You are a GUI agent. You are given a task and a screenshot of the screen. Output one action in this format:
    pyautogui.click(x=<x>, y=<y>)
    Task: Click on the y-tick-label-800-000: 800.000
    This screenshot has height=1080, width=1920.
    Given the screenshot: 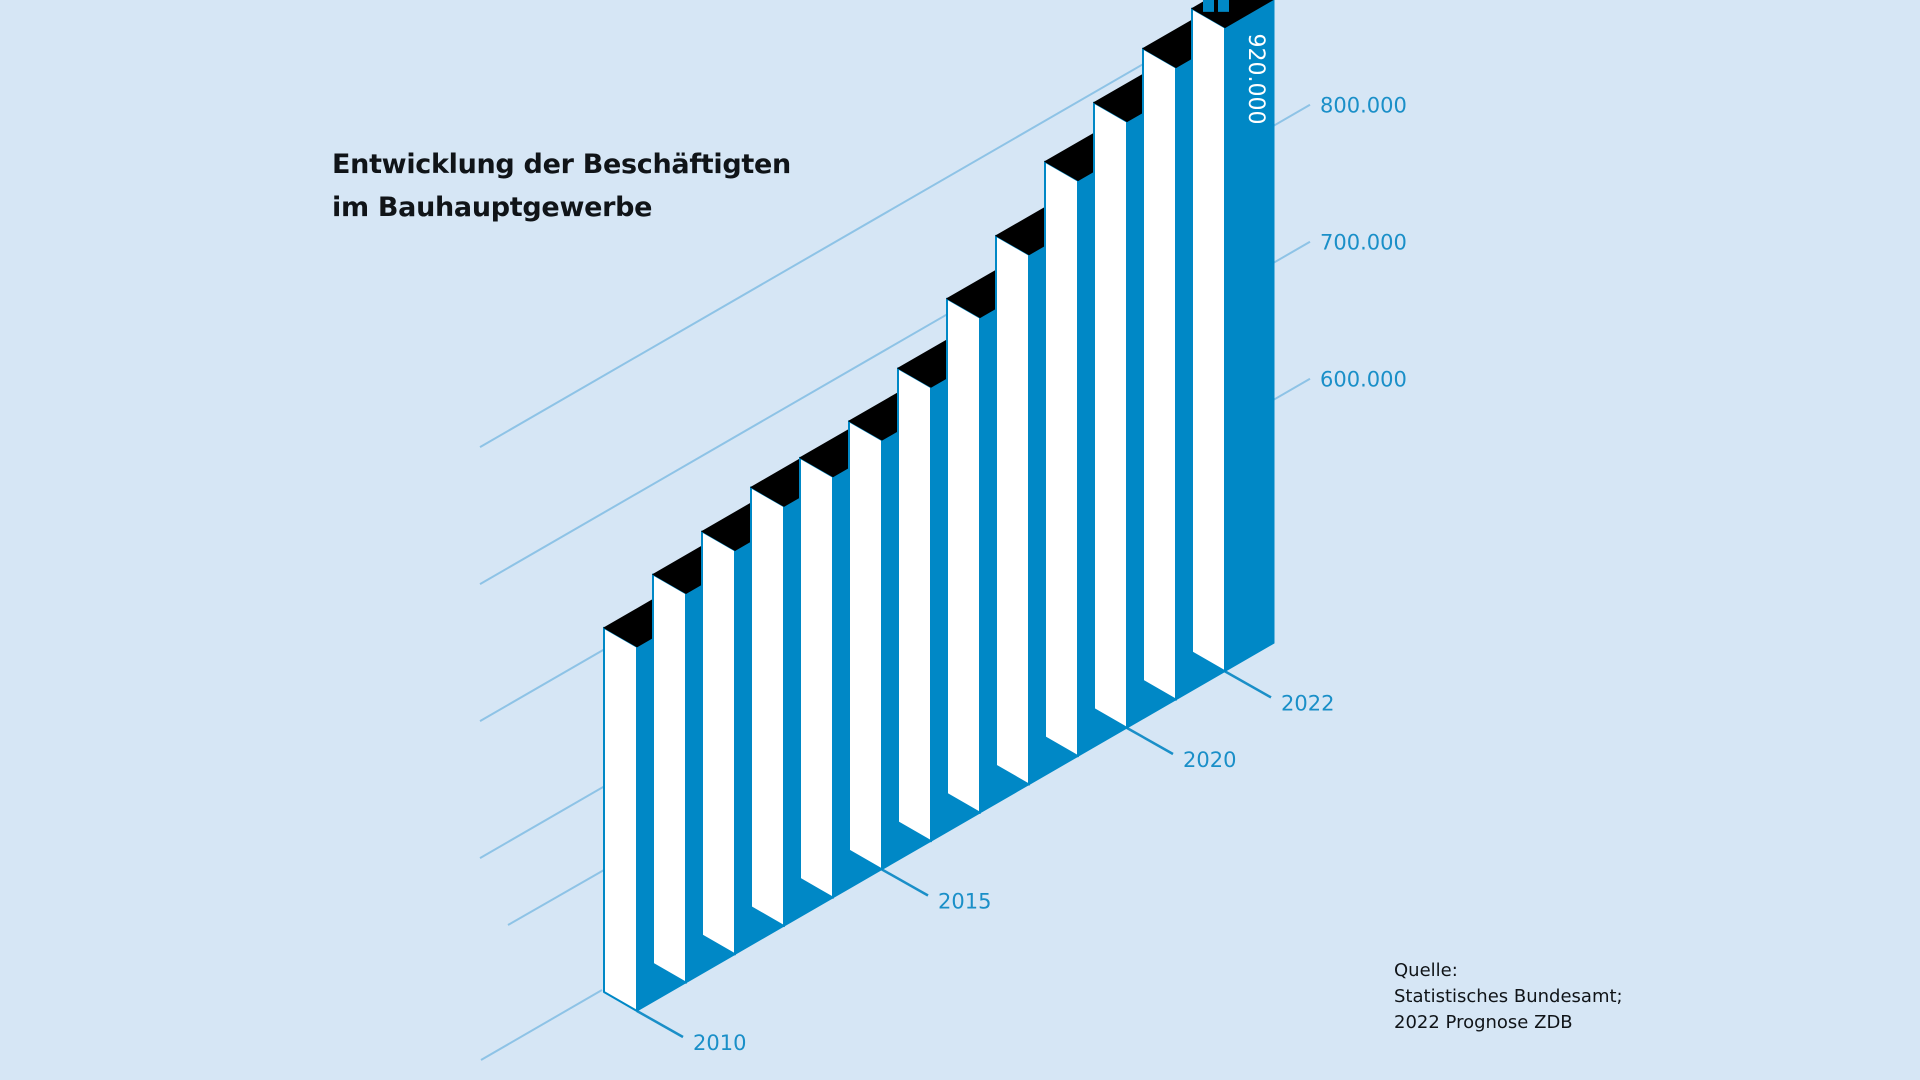 What is the action you would take?
    pyautogui.click(x=1363, y=106)
    